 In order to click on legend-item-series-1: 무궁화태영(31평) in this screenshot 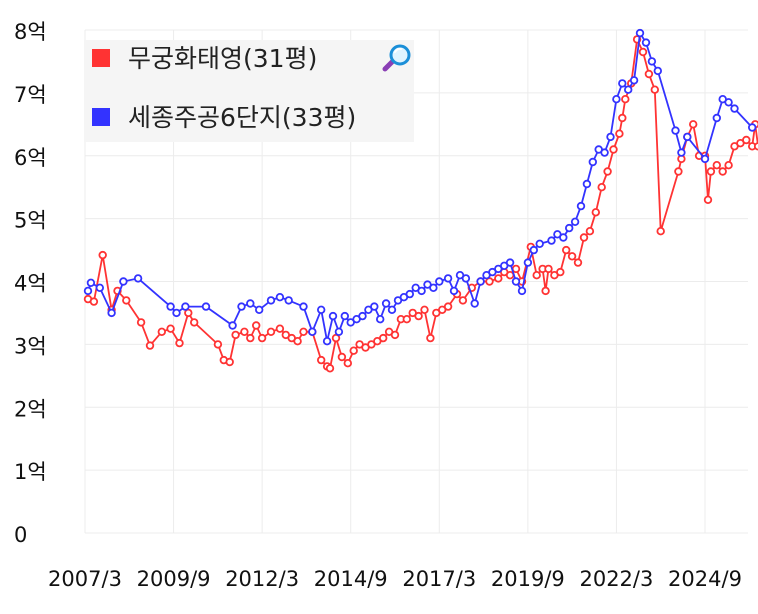, I will do `click(204, 58)`.